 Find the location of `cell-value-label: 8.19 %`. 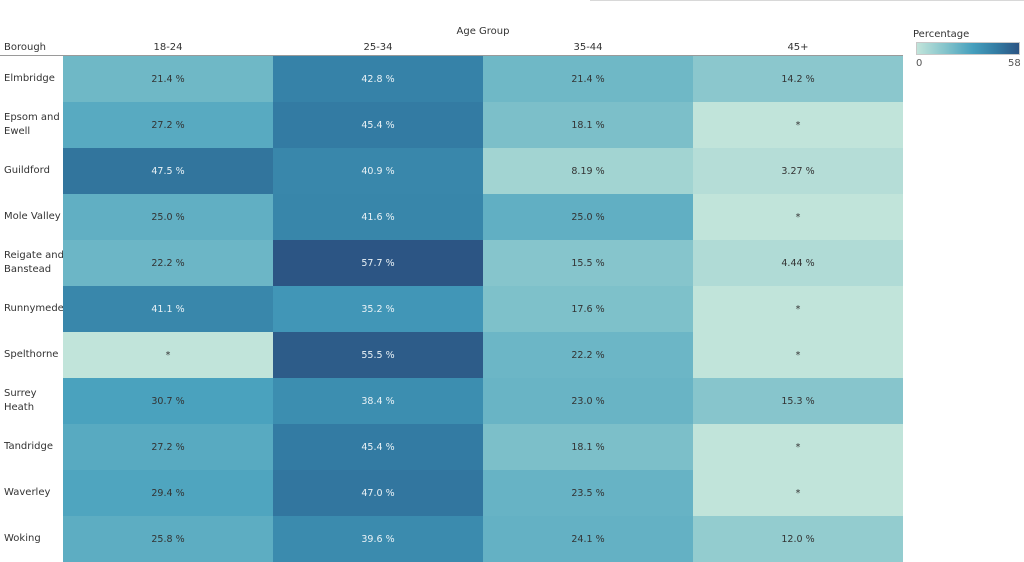

cell-value-label: 8.19 % is located at coordinates (588, 171).